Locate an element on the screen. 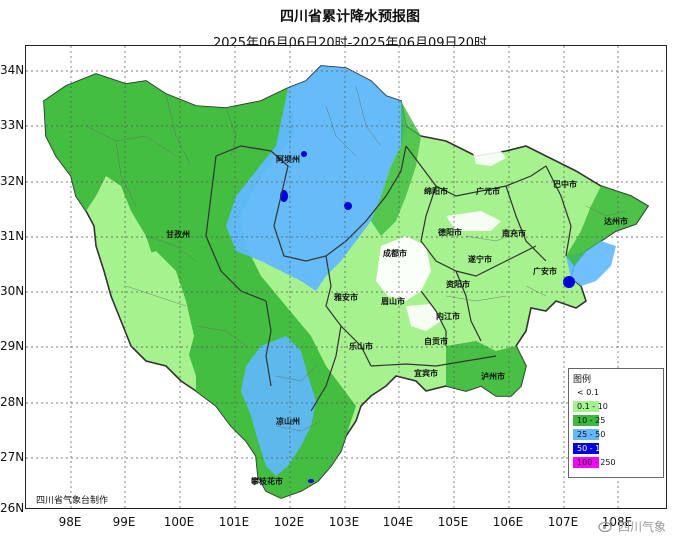 Image resolution: width=700 pixels, height=545 pixels. city-label-yibin: 宜宾市 is located at coordinates (426, 373).